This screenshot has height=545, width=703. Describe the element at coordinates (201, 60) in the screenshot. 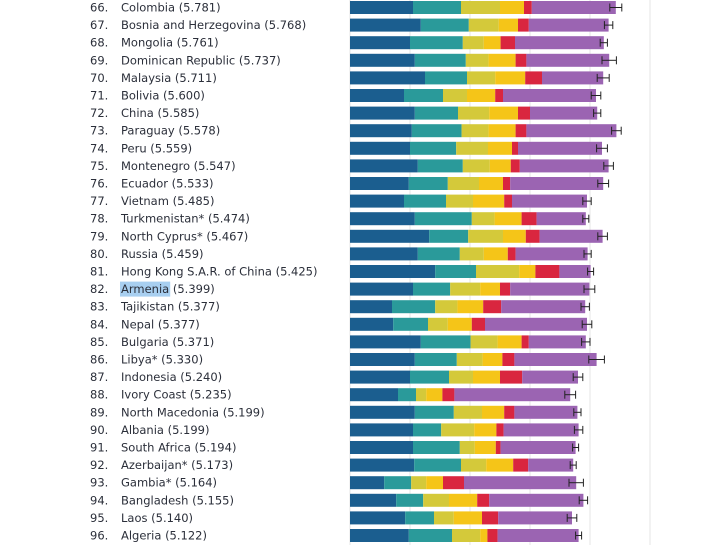

I see `country-label: Dominican Republic (5.737)` at that location.